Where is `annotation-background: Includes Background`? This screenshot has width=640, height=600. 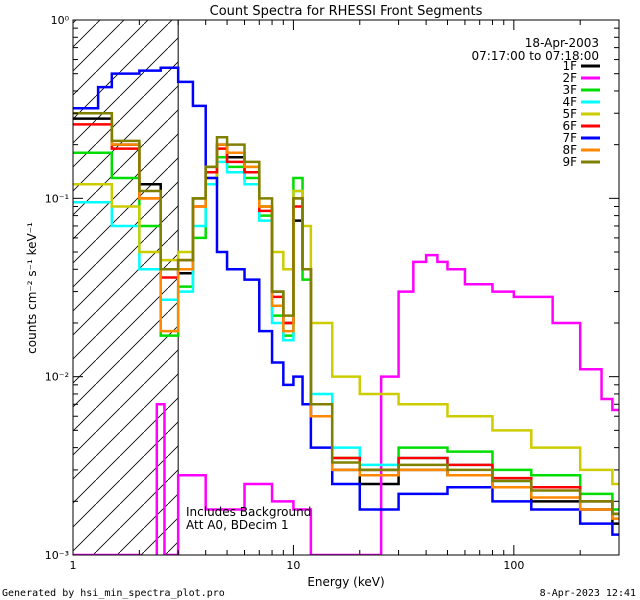 annotation-background: Includes Background is located at coordinates (248, 512).